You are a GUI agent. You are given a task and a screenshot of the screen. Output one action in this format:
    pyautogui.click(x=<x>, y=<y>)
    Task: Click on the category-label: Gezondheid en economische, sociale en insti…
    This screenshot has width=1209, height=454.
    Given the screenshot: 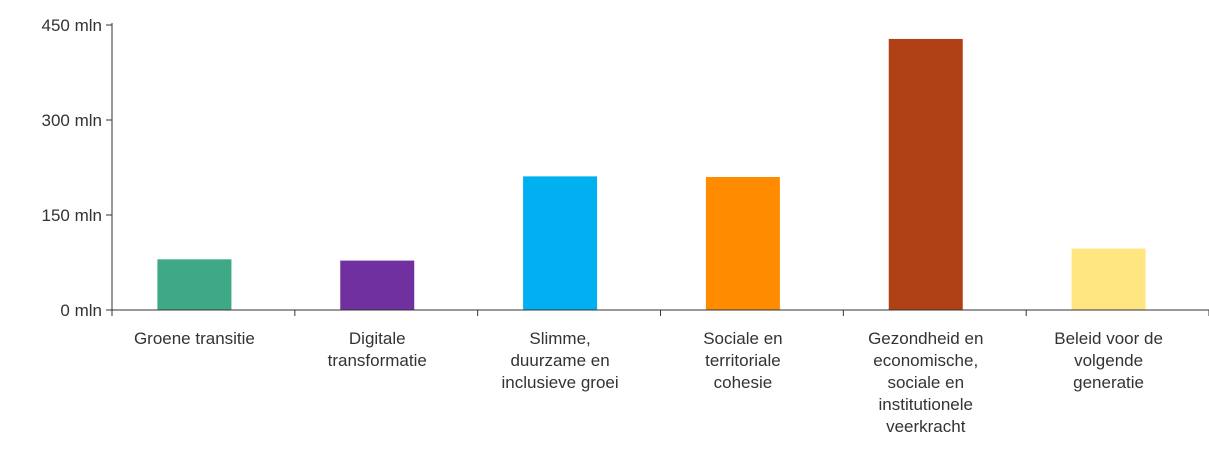 What is the action you would take?
    pyautogui.click(x=925, y=382)
    